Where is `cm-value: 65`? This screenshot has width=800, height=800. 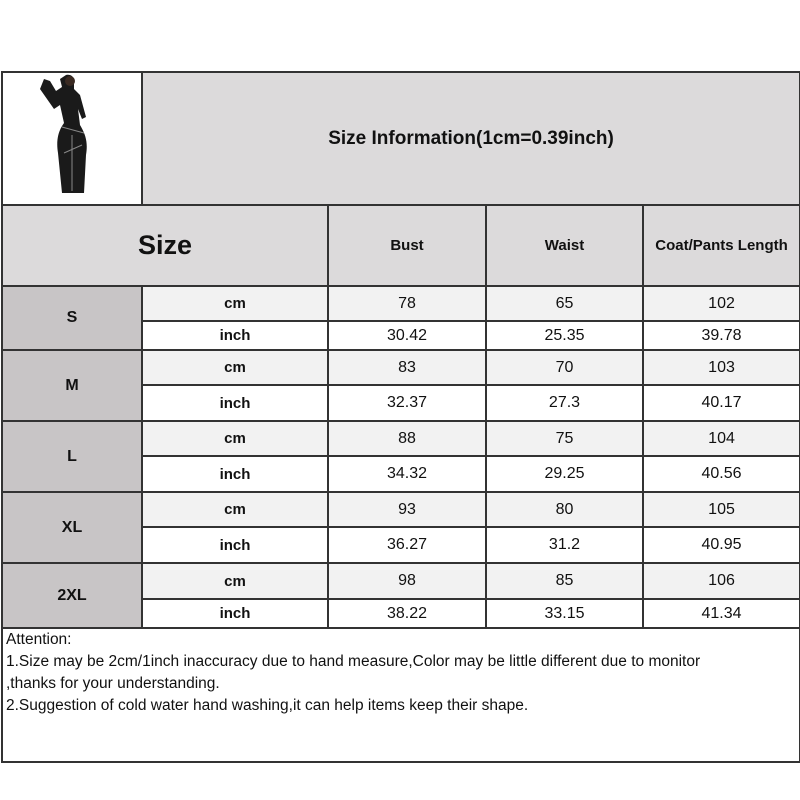
cm-value: 65 is located at coordinates (564, 303).